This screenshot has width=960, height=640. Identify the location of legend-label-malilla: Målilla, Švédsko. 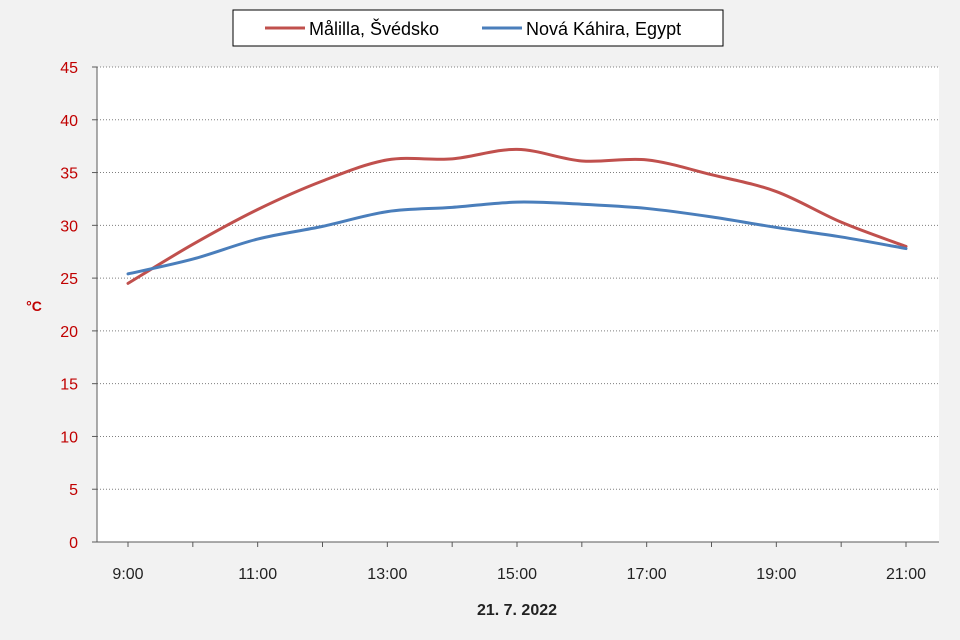
(374, 28).